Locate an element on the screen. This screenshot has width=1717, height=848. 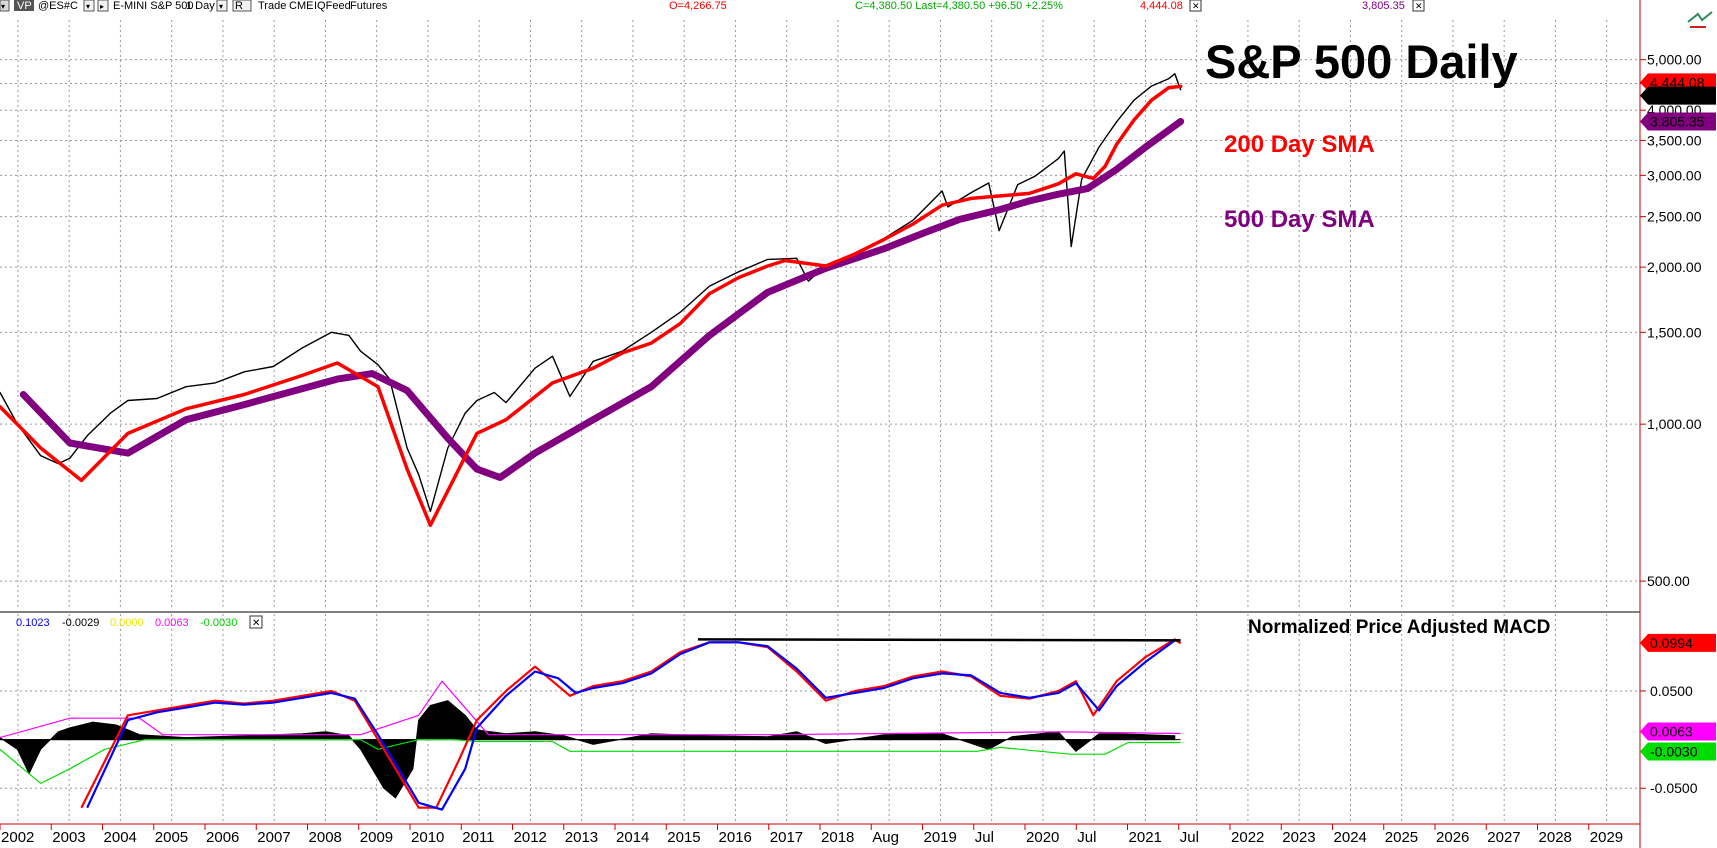
chart-tools-icon is located at coordinates (1700, 19).